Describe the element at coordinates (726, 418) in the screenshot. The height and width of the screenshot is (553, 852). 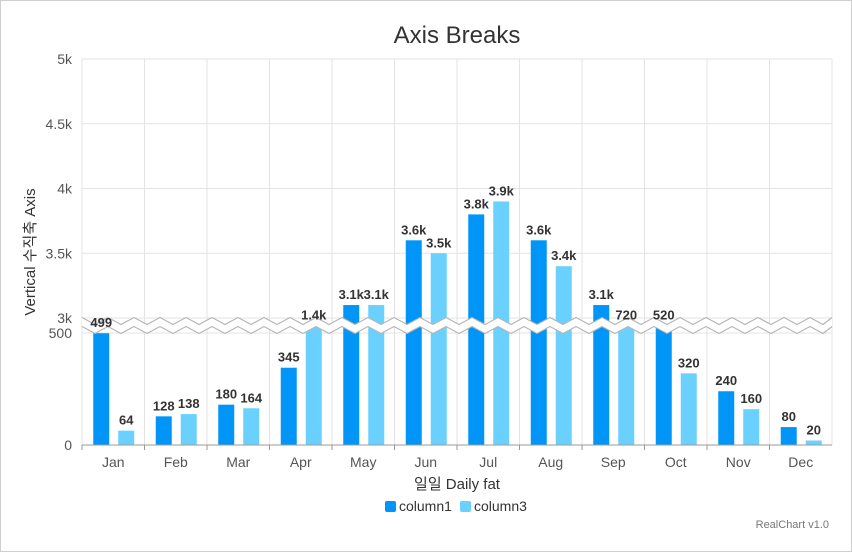
I see `bar-column1-nov` at that location.